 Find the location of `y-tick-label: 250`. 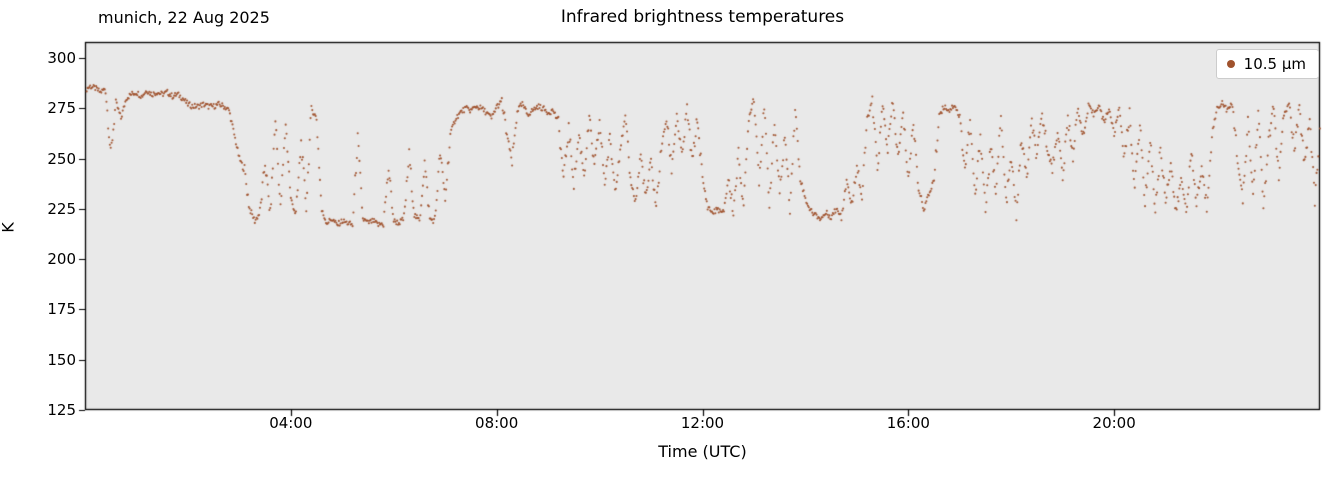

y-tick-label: 250 is located at coordinates (61, 158).